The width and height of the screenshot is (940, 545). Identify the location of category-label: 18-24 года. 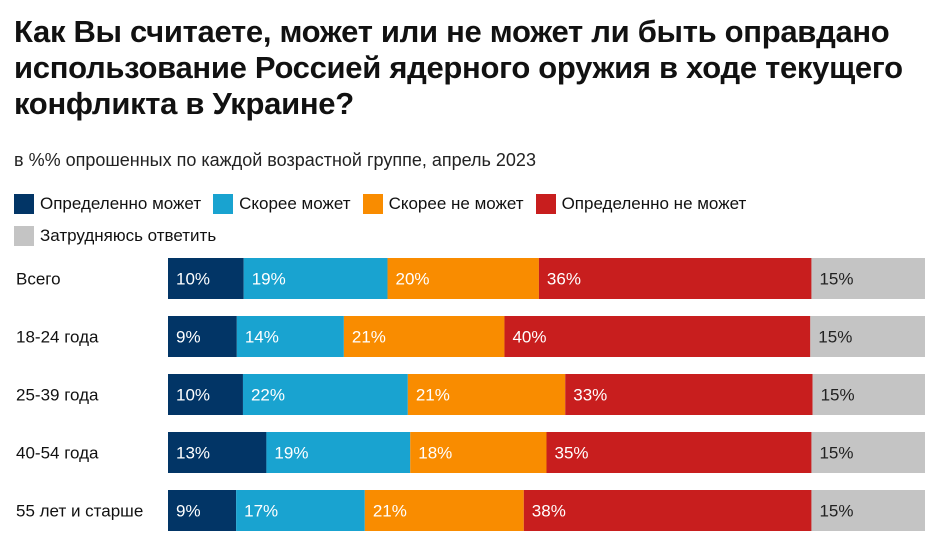
(57, 337).